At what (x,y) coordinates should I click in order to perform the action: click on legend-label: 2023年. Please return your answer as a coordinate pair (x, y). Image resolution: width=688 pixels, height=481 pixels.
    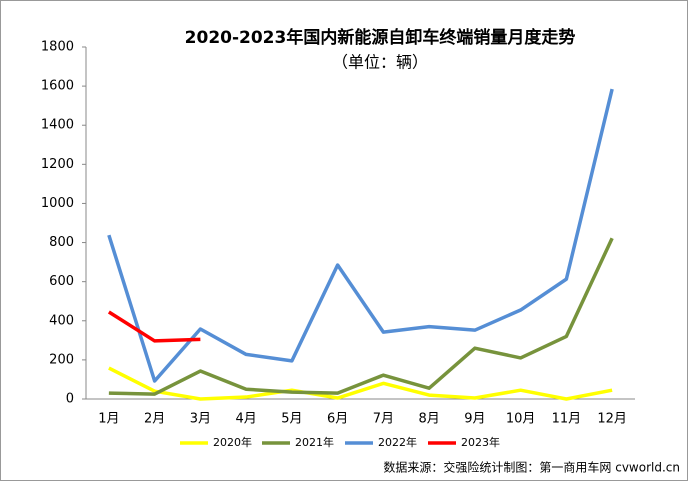
    Looking at the image, I should click on (480, 442).